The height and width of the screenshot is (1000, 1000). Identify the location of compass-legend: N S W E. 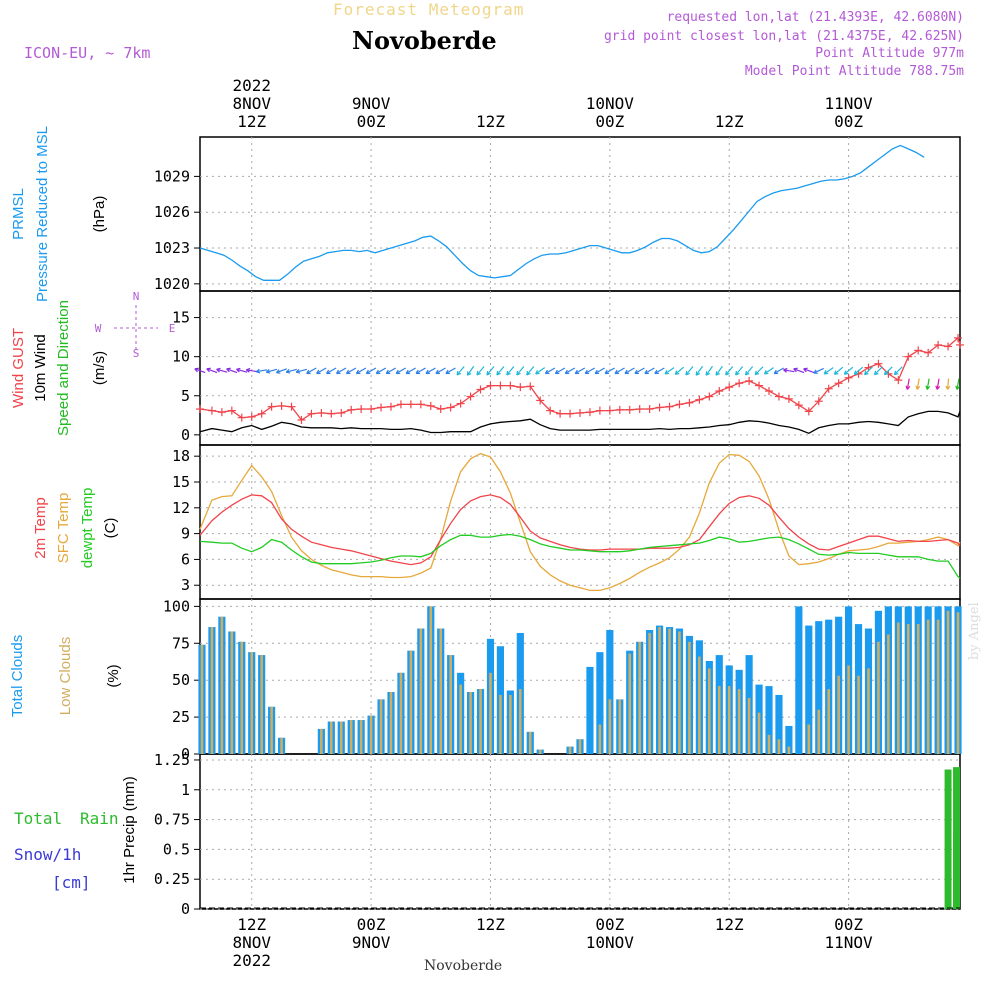
(135, 325).